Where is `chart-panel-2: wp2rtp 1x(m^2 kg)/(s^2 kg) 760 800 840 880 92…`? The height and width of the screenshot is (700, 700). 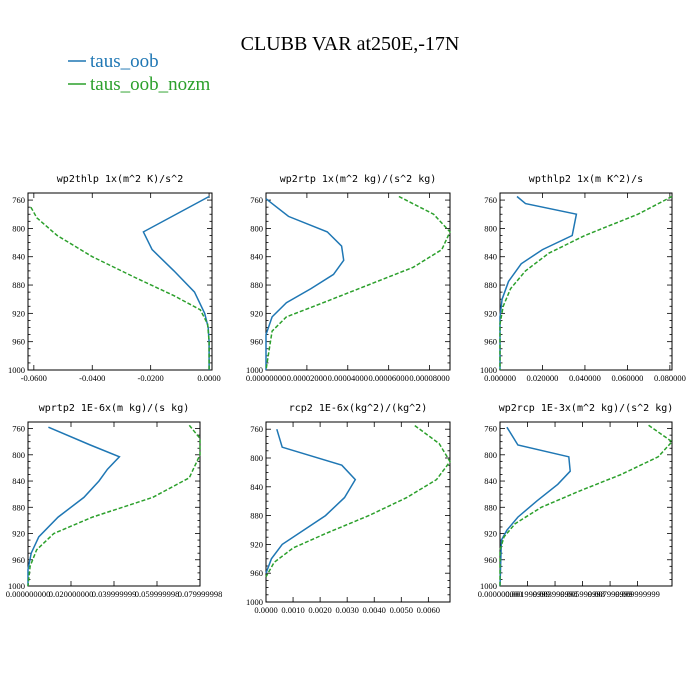
chart-panel-2: wp2rtp 1x(m^2 kg)/(s^2 kg) 760 800 840 880 92… is located at coordinates (348, 278).